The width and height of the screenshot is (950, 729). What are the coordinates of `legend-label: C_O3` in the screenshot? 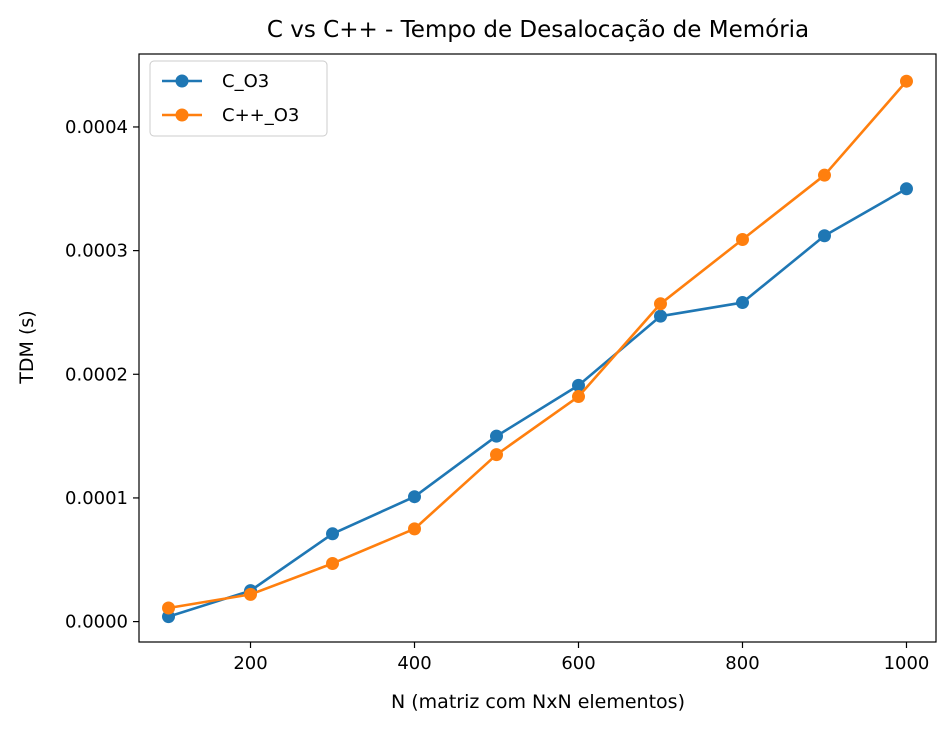 It's located at (245, 81).